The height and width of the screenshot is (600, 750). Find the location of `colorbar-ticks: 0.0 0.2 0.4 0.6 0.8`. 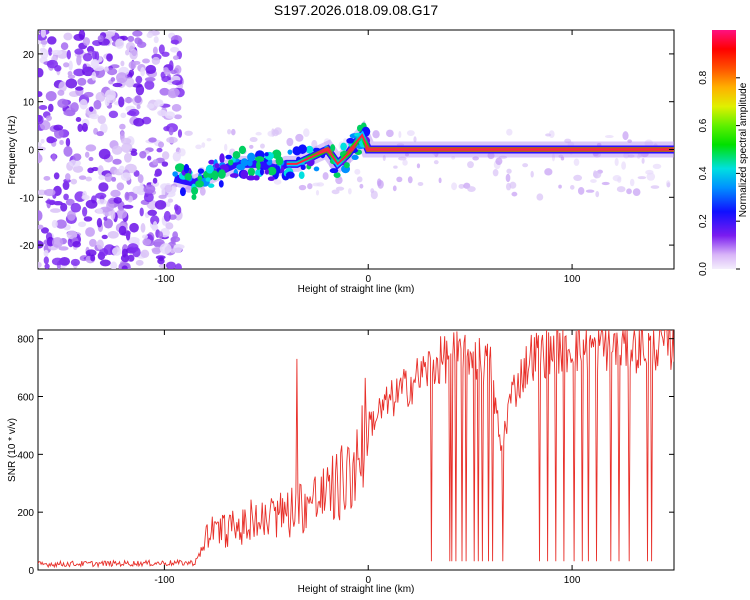

colorbar-ticks: 0.0 0.2 0.4 0.6 0.8 is located at coordinates (719, 173).